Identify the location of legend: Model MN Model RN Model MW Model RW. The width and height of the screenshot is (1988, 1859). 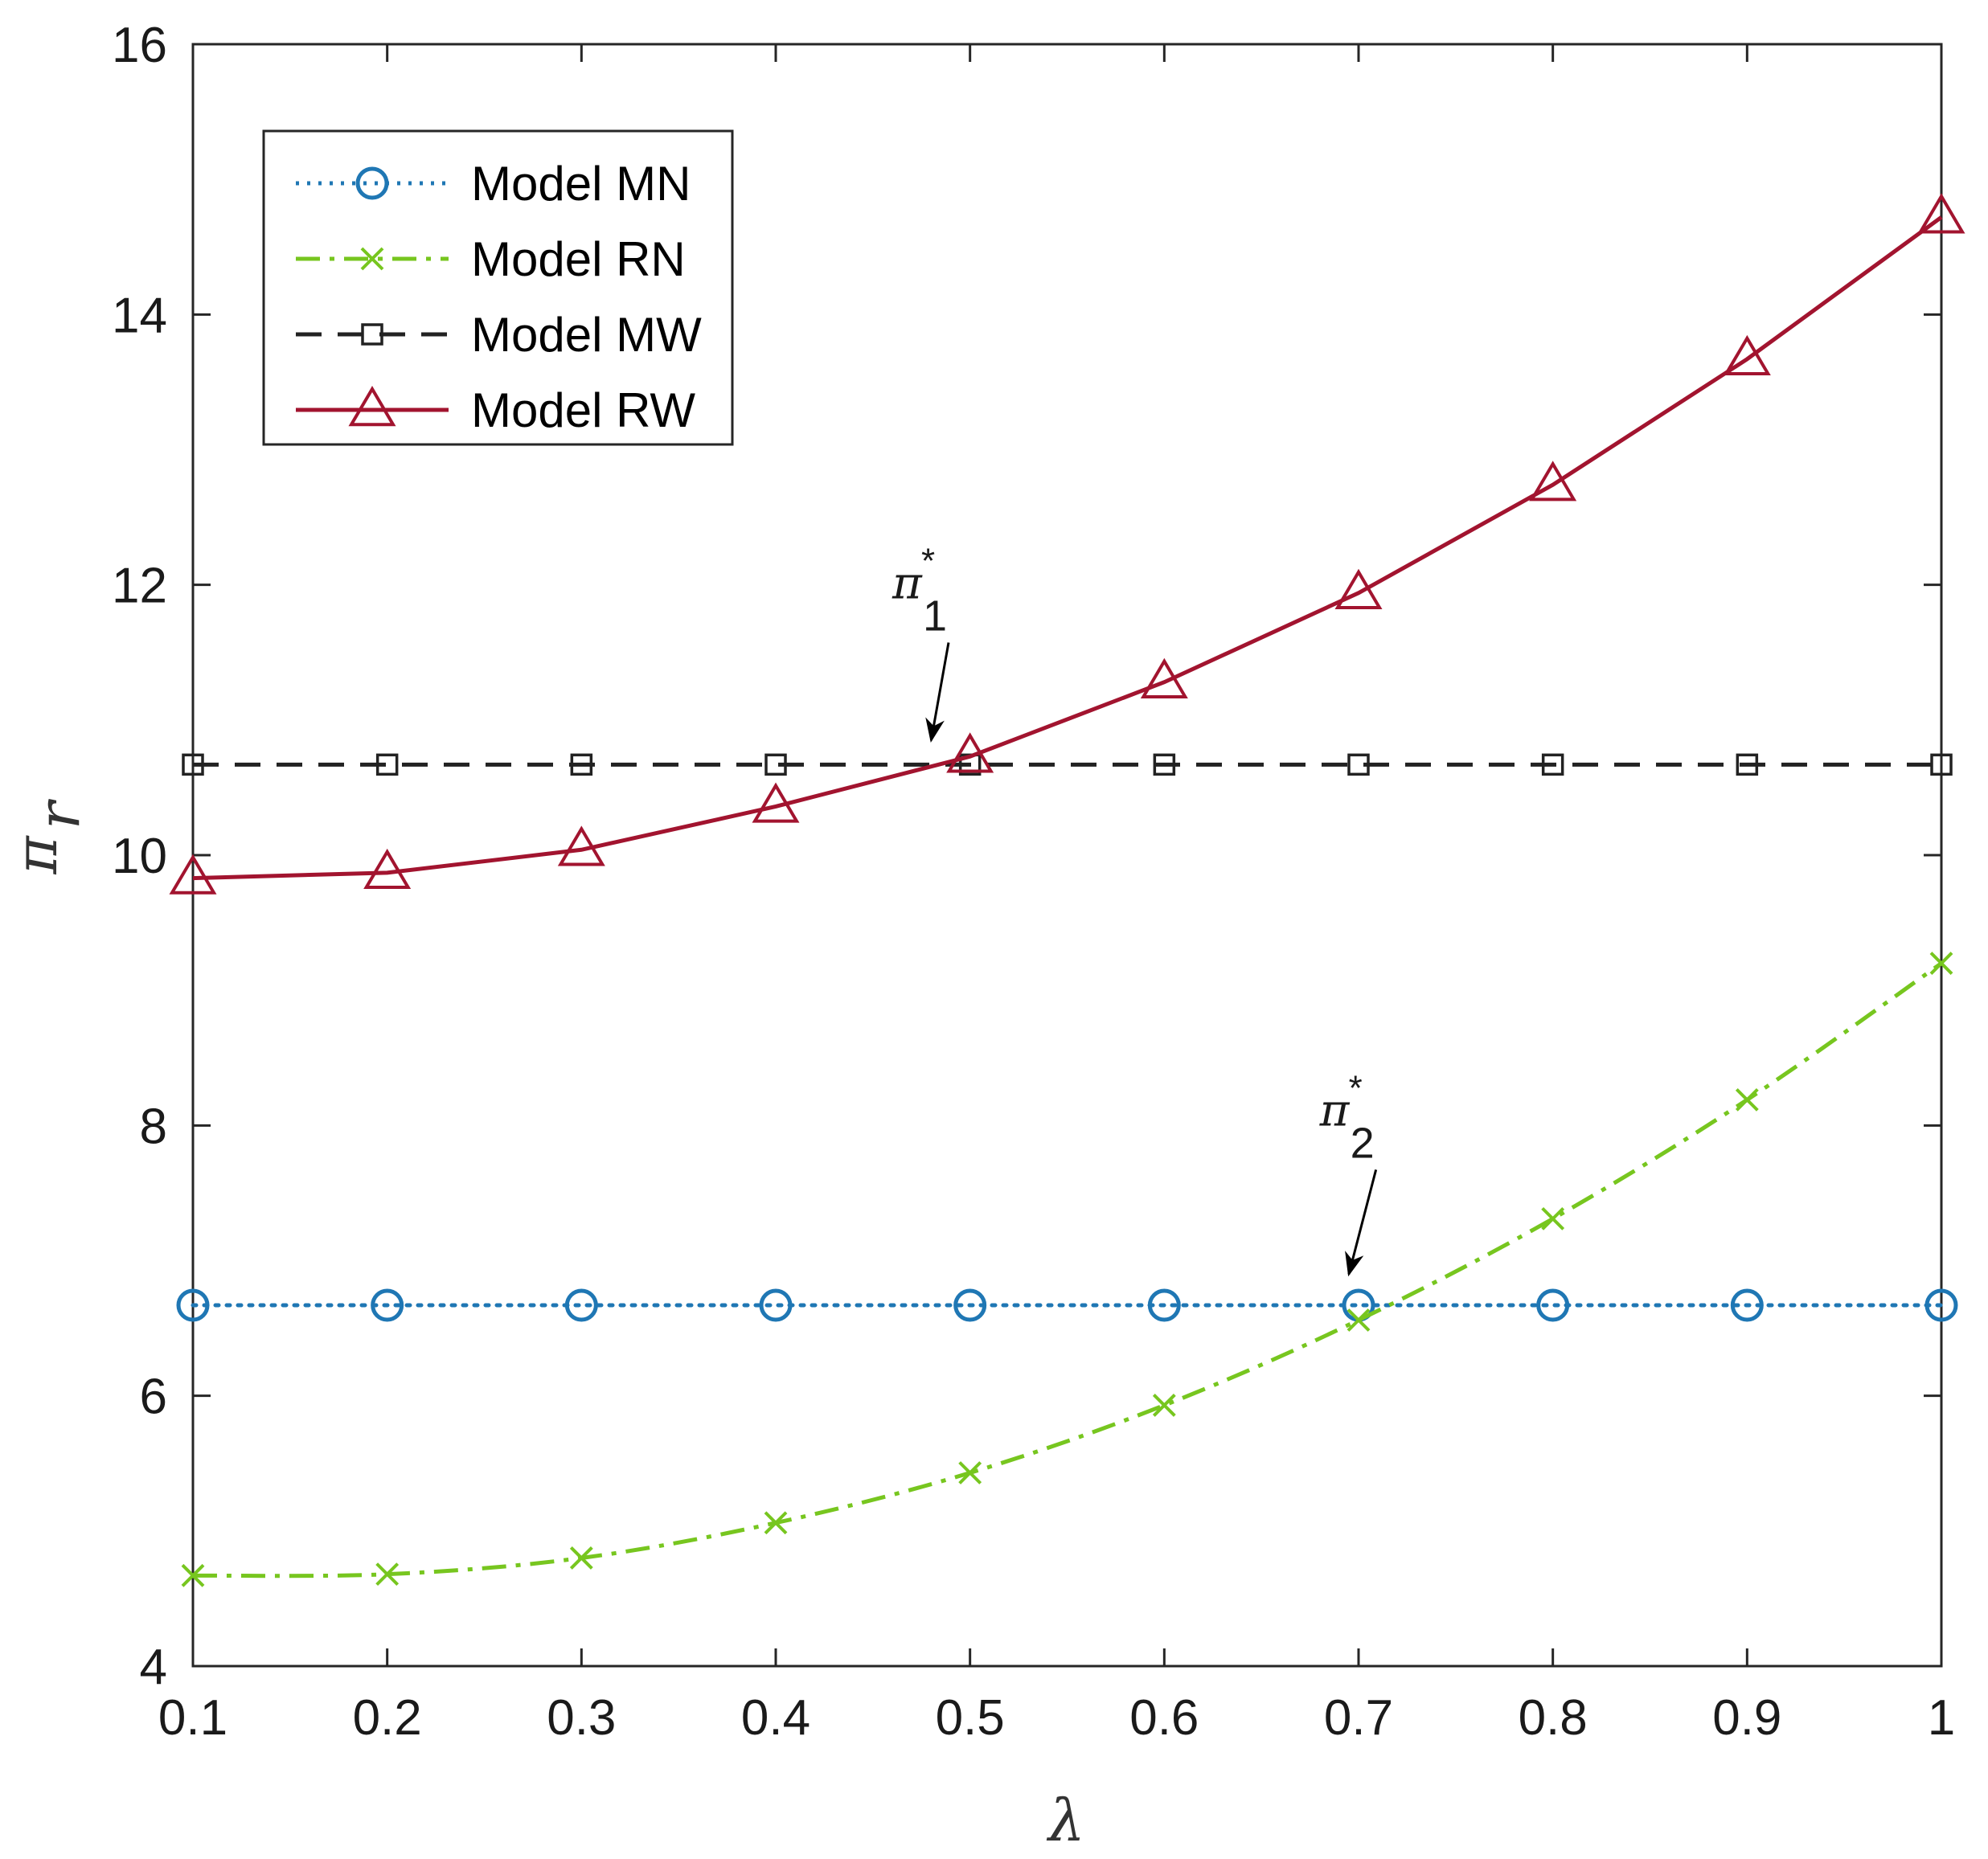
(498, 287).